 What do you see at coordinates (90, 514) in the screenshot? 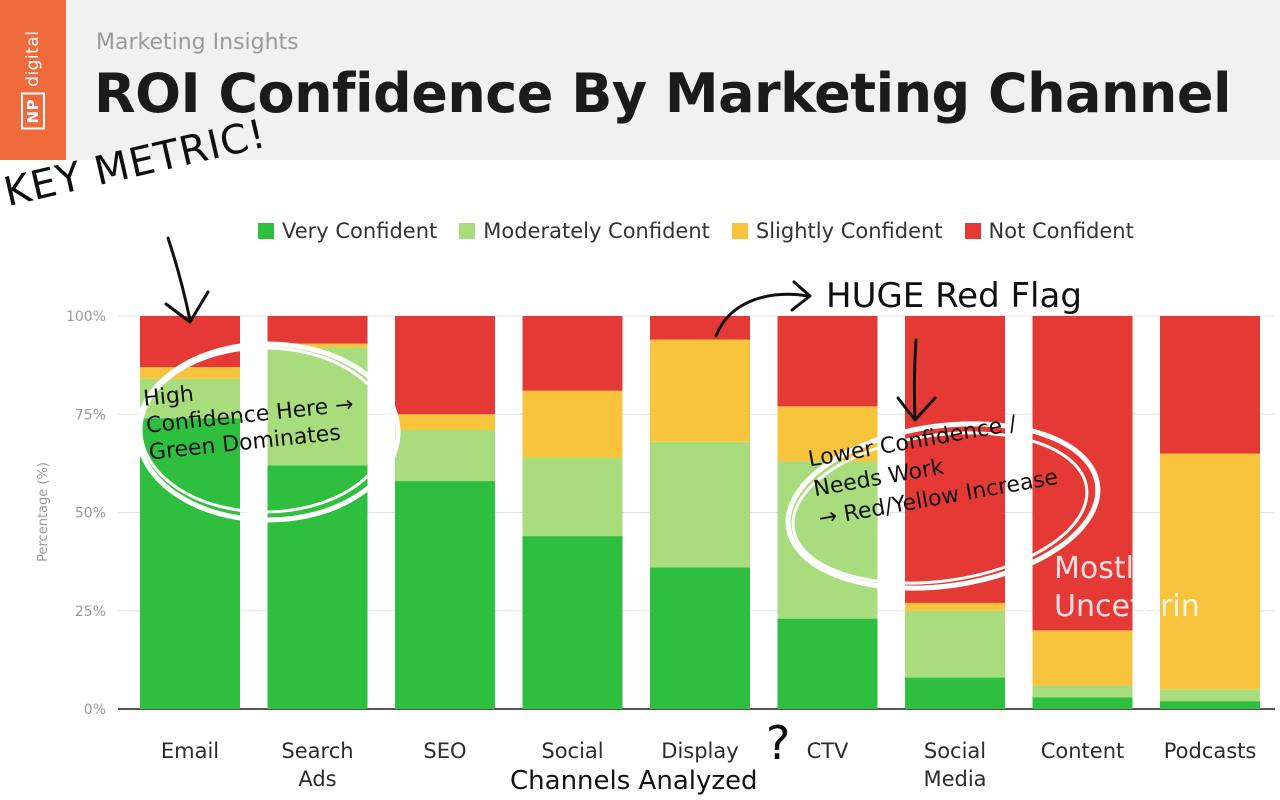
I see `y-tick-label: 50%` at bounding box center [90, 514].